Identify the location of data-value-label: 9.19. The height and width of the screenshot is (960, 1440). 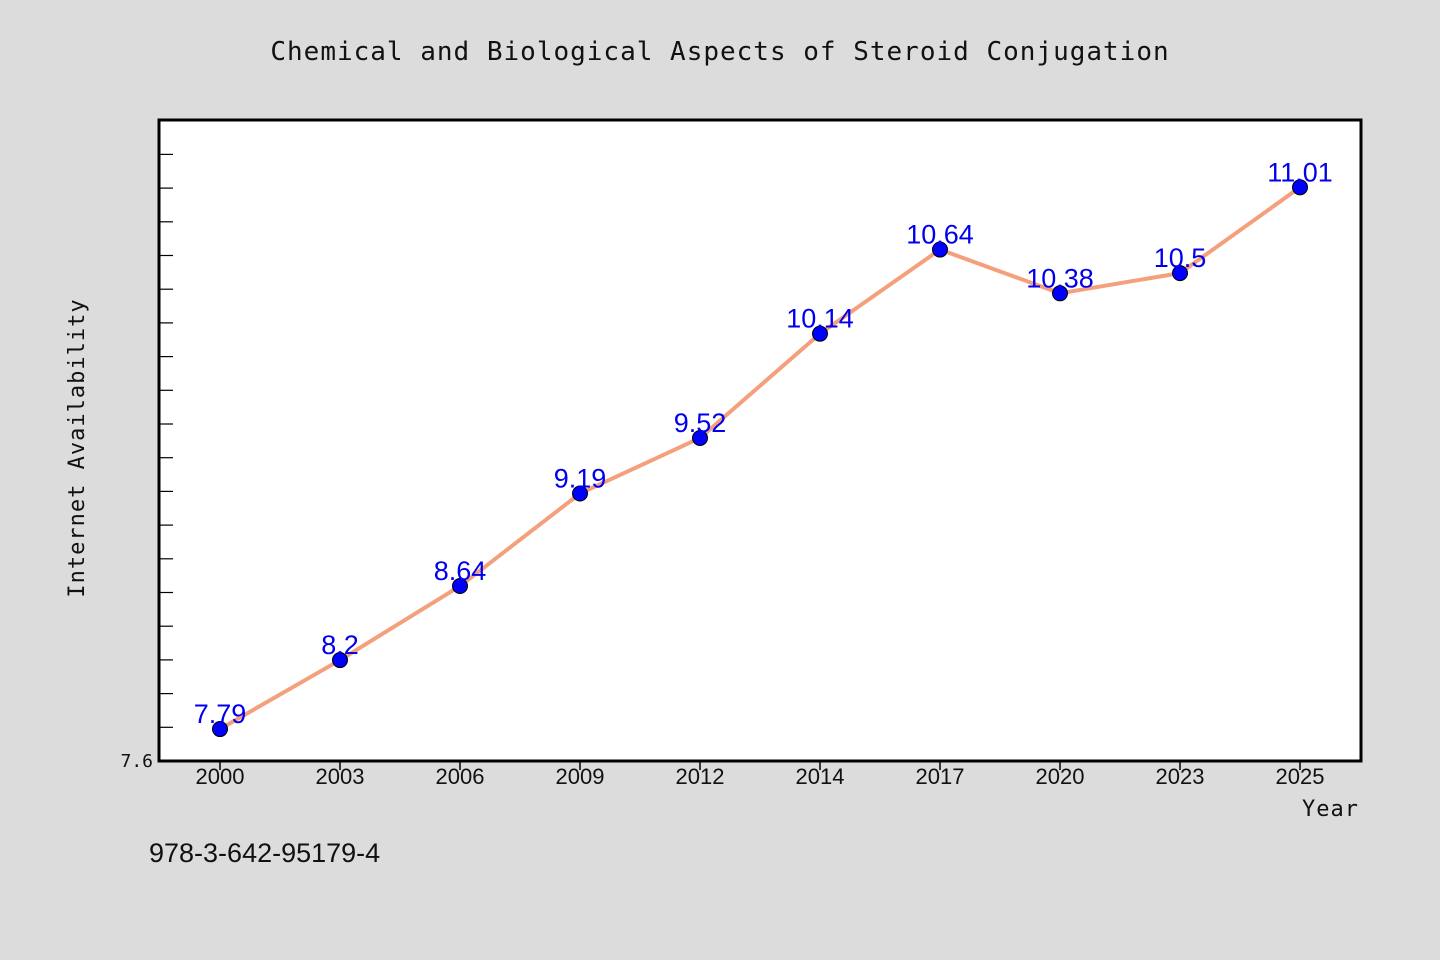
(580, 478).